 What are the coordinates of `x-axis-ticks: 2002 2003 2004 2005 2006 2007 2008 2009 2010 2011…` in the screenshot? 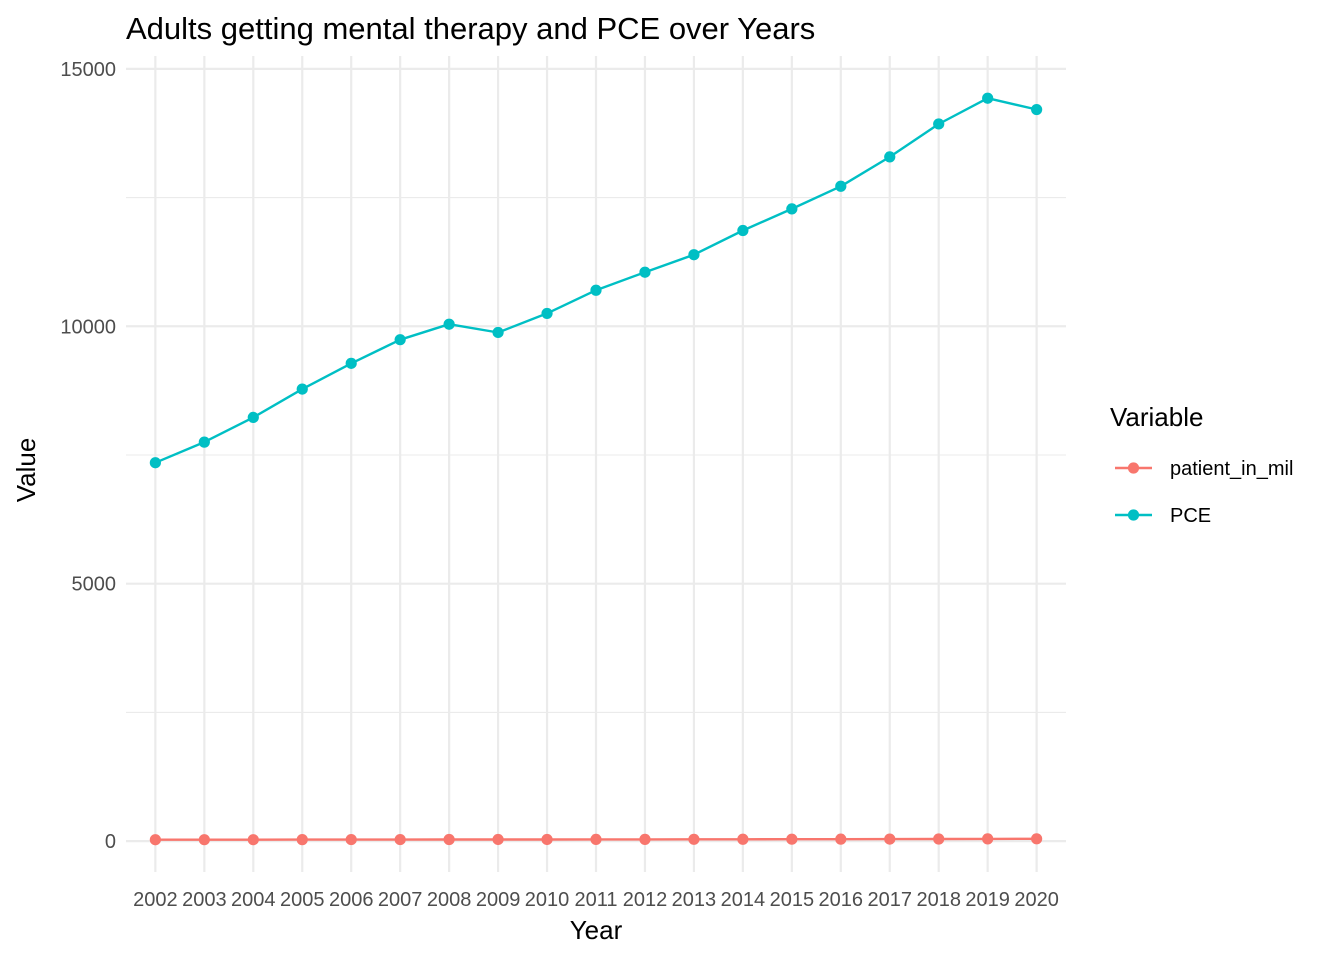 It's located at (596, 900).